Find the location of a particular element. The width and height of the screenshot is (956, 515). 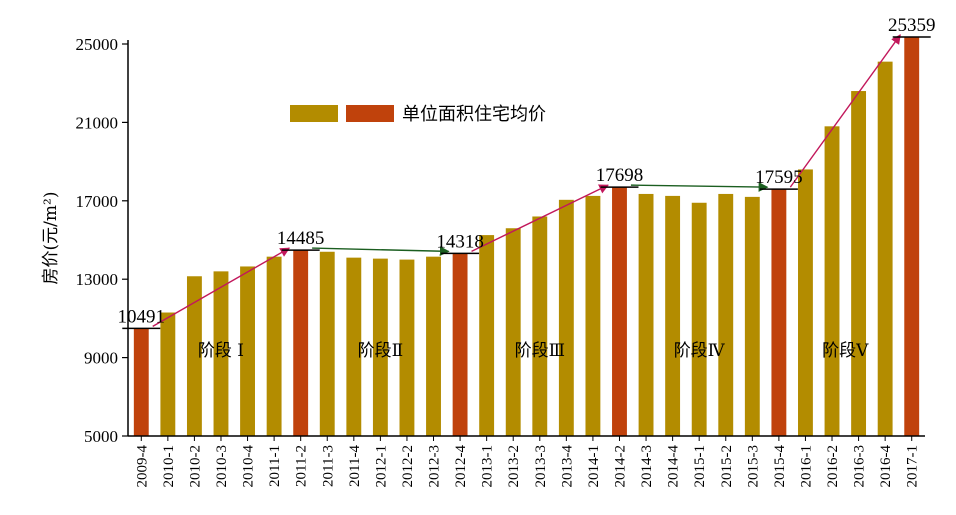

x-tick-label: 2016-4 is located at coordinates (886, 466).